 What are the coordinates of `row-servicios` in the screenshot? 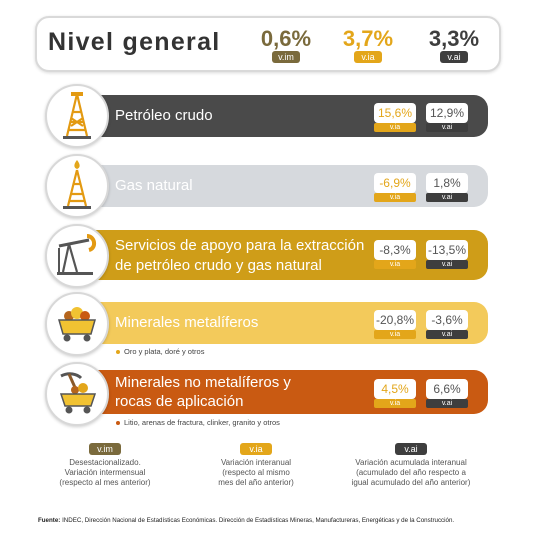 It's located at (279, 255).